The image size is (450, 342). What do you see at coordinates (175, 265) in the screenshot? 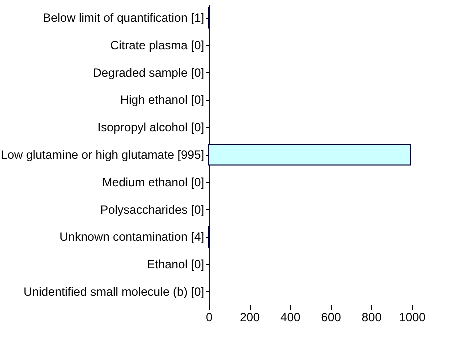
I see `y-tick-label: Ethanol [0]` at bounding box center [175, 265].